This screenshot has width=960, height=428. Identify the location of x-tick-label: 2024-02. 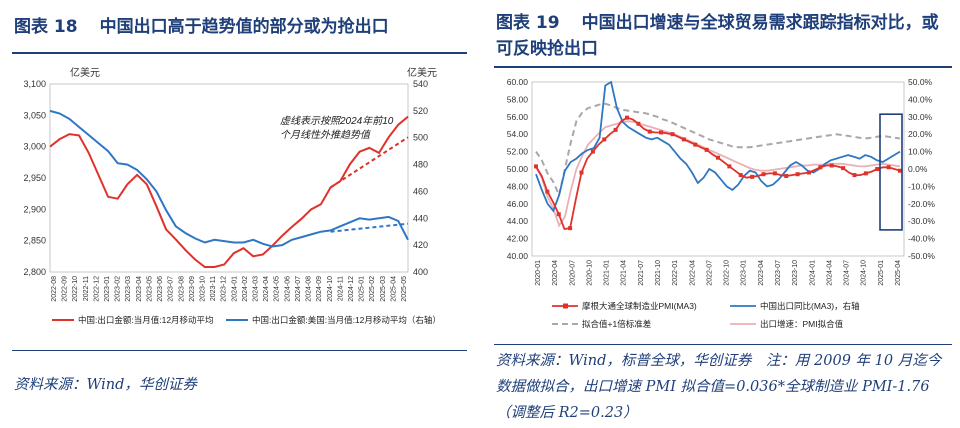
(245, 289).